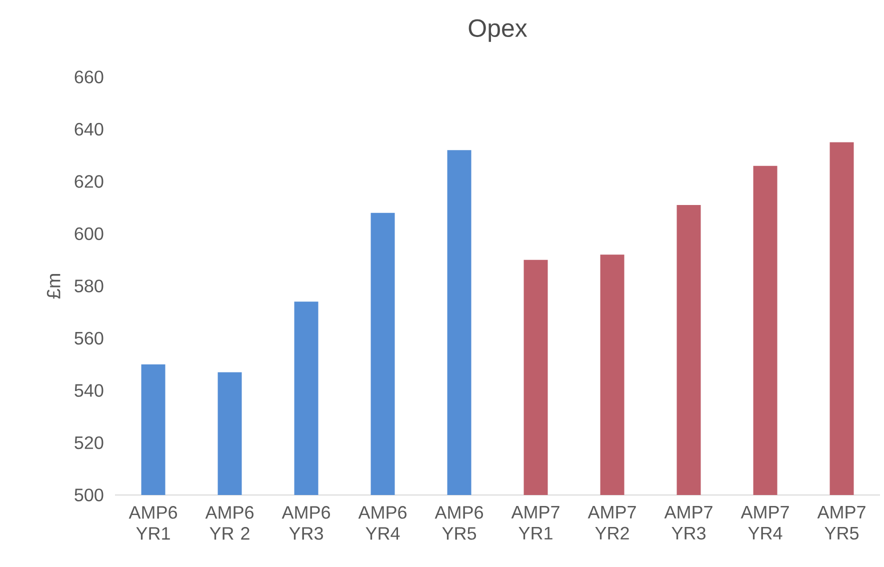  Describe the element at coordinates (382, 523) in the screenshot. I see `x-tick-label: AMP6 YR4` at that location.